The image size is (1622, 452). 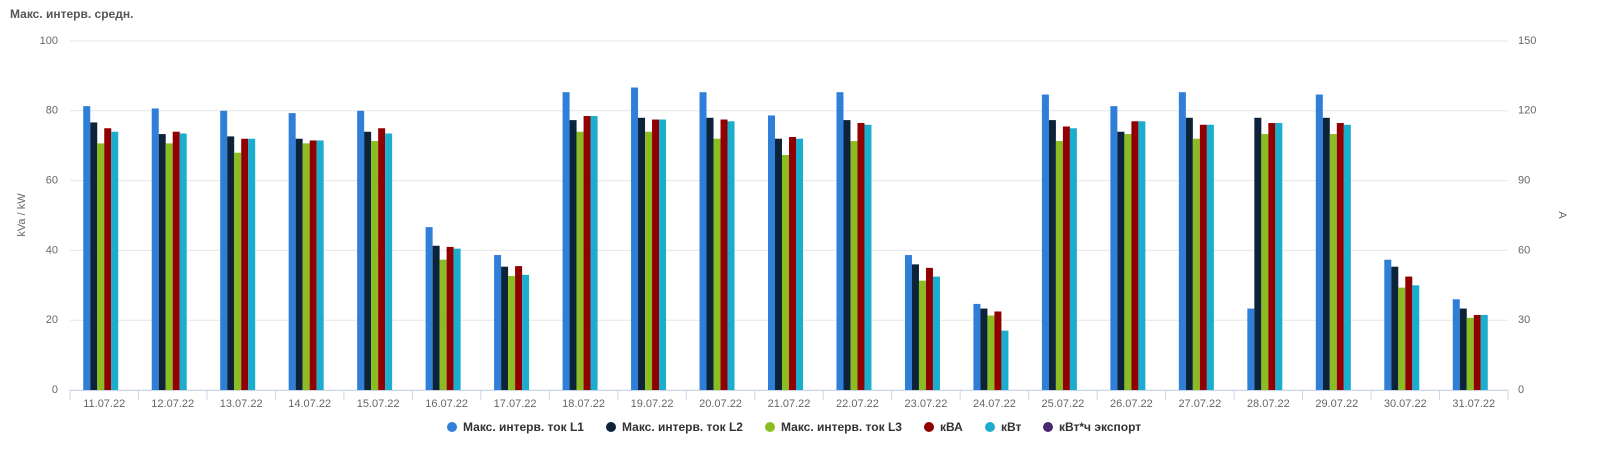 I want to click on y-tick-label: 20, so click(x=52, y=320).